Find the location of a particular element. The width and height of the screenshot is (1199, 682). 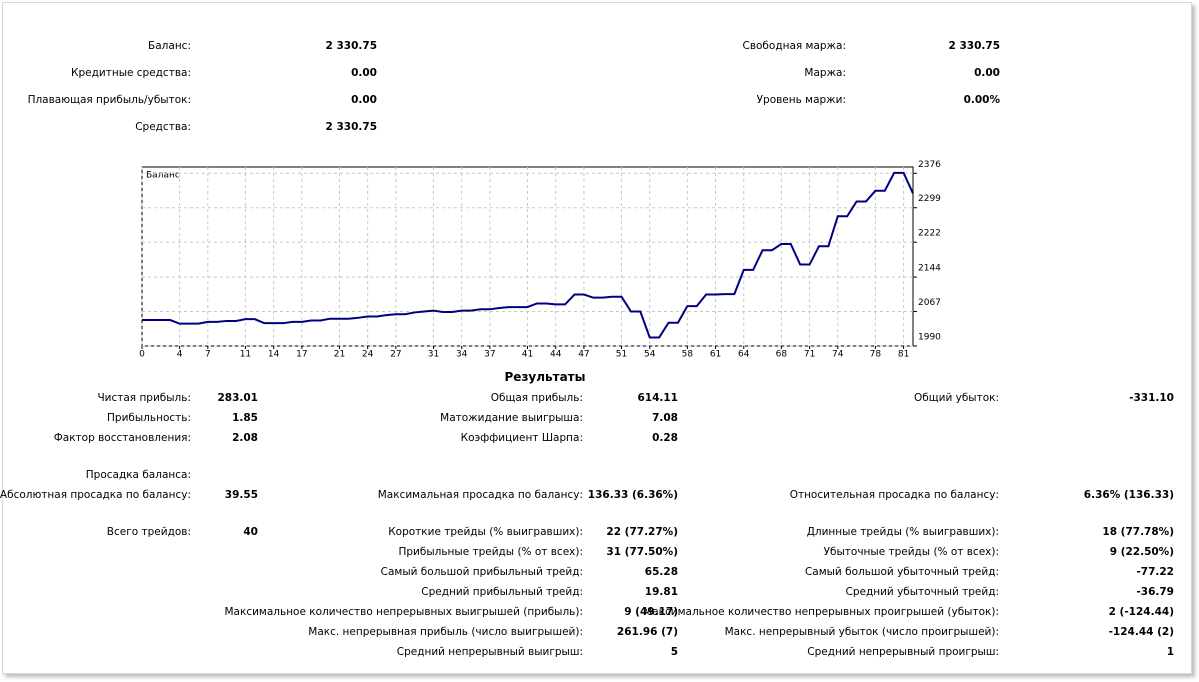

result-label: Коэффициент Шарпа: is located at coordinates (521, 438).